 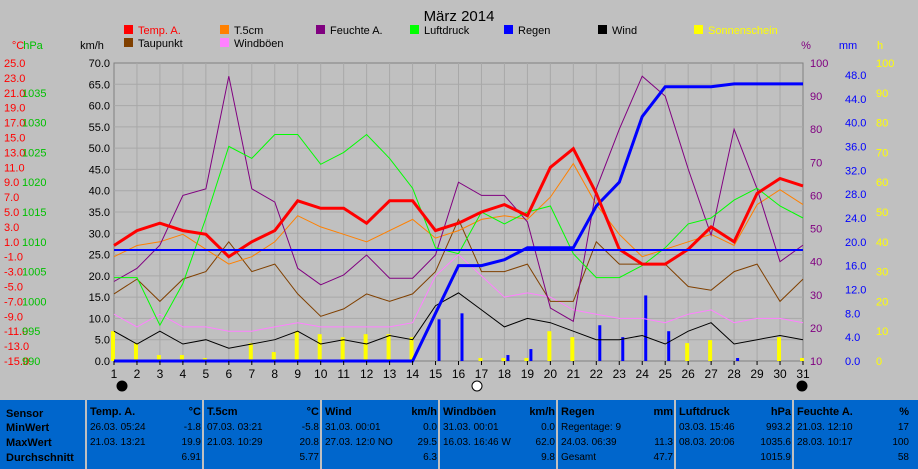 What do you see at coordinates (430, 457) in the screenshot?
I see `stats-cell-value: 6.3` at bounding box center [430, 457].